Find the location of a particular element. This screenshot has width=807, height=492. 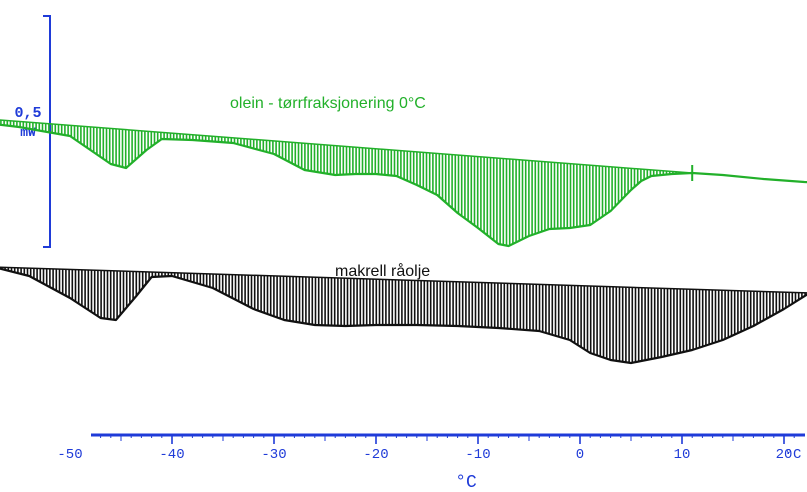

raw-baseline is located at coordinates (403, 280).